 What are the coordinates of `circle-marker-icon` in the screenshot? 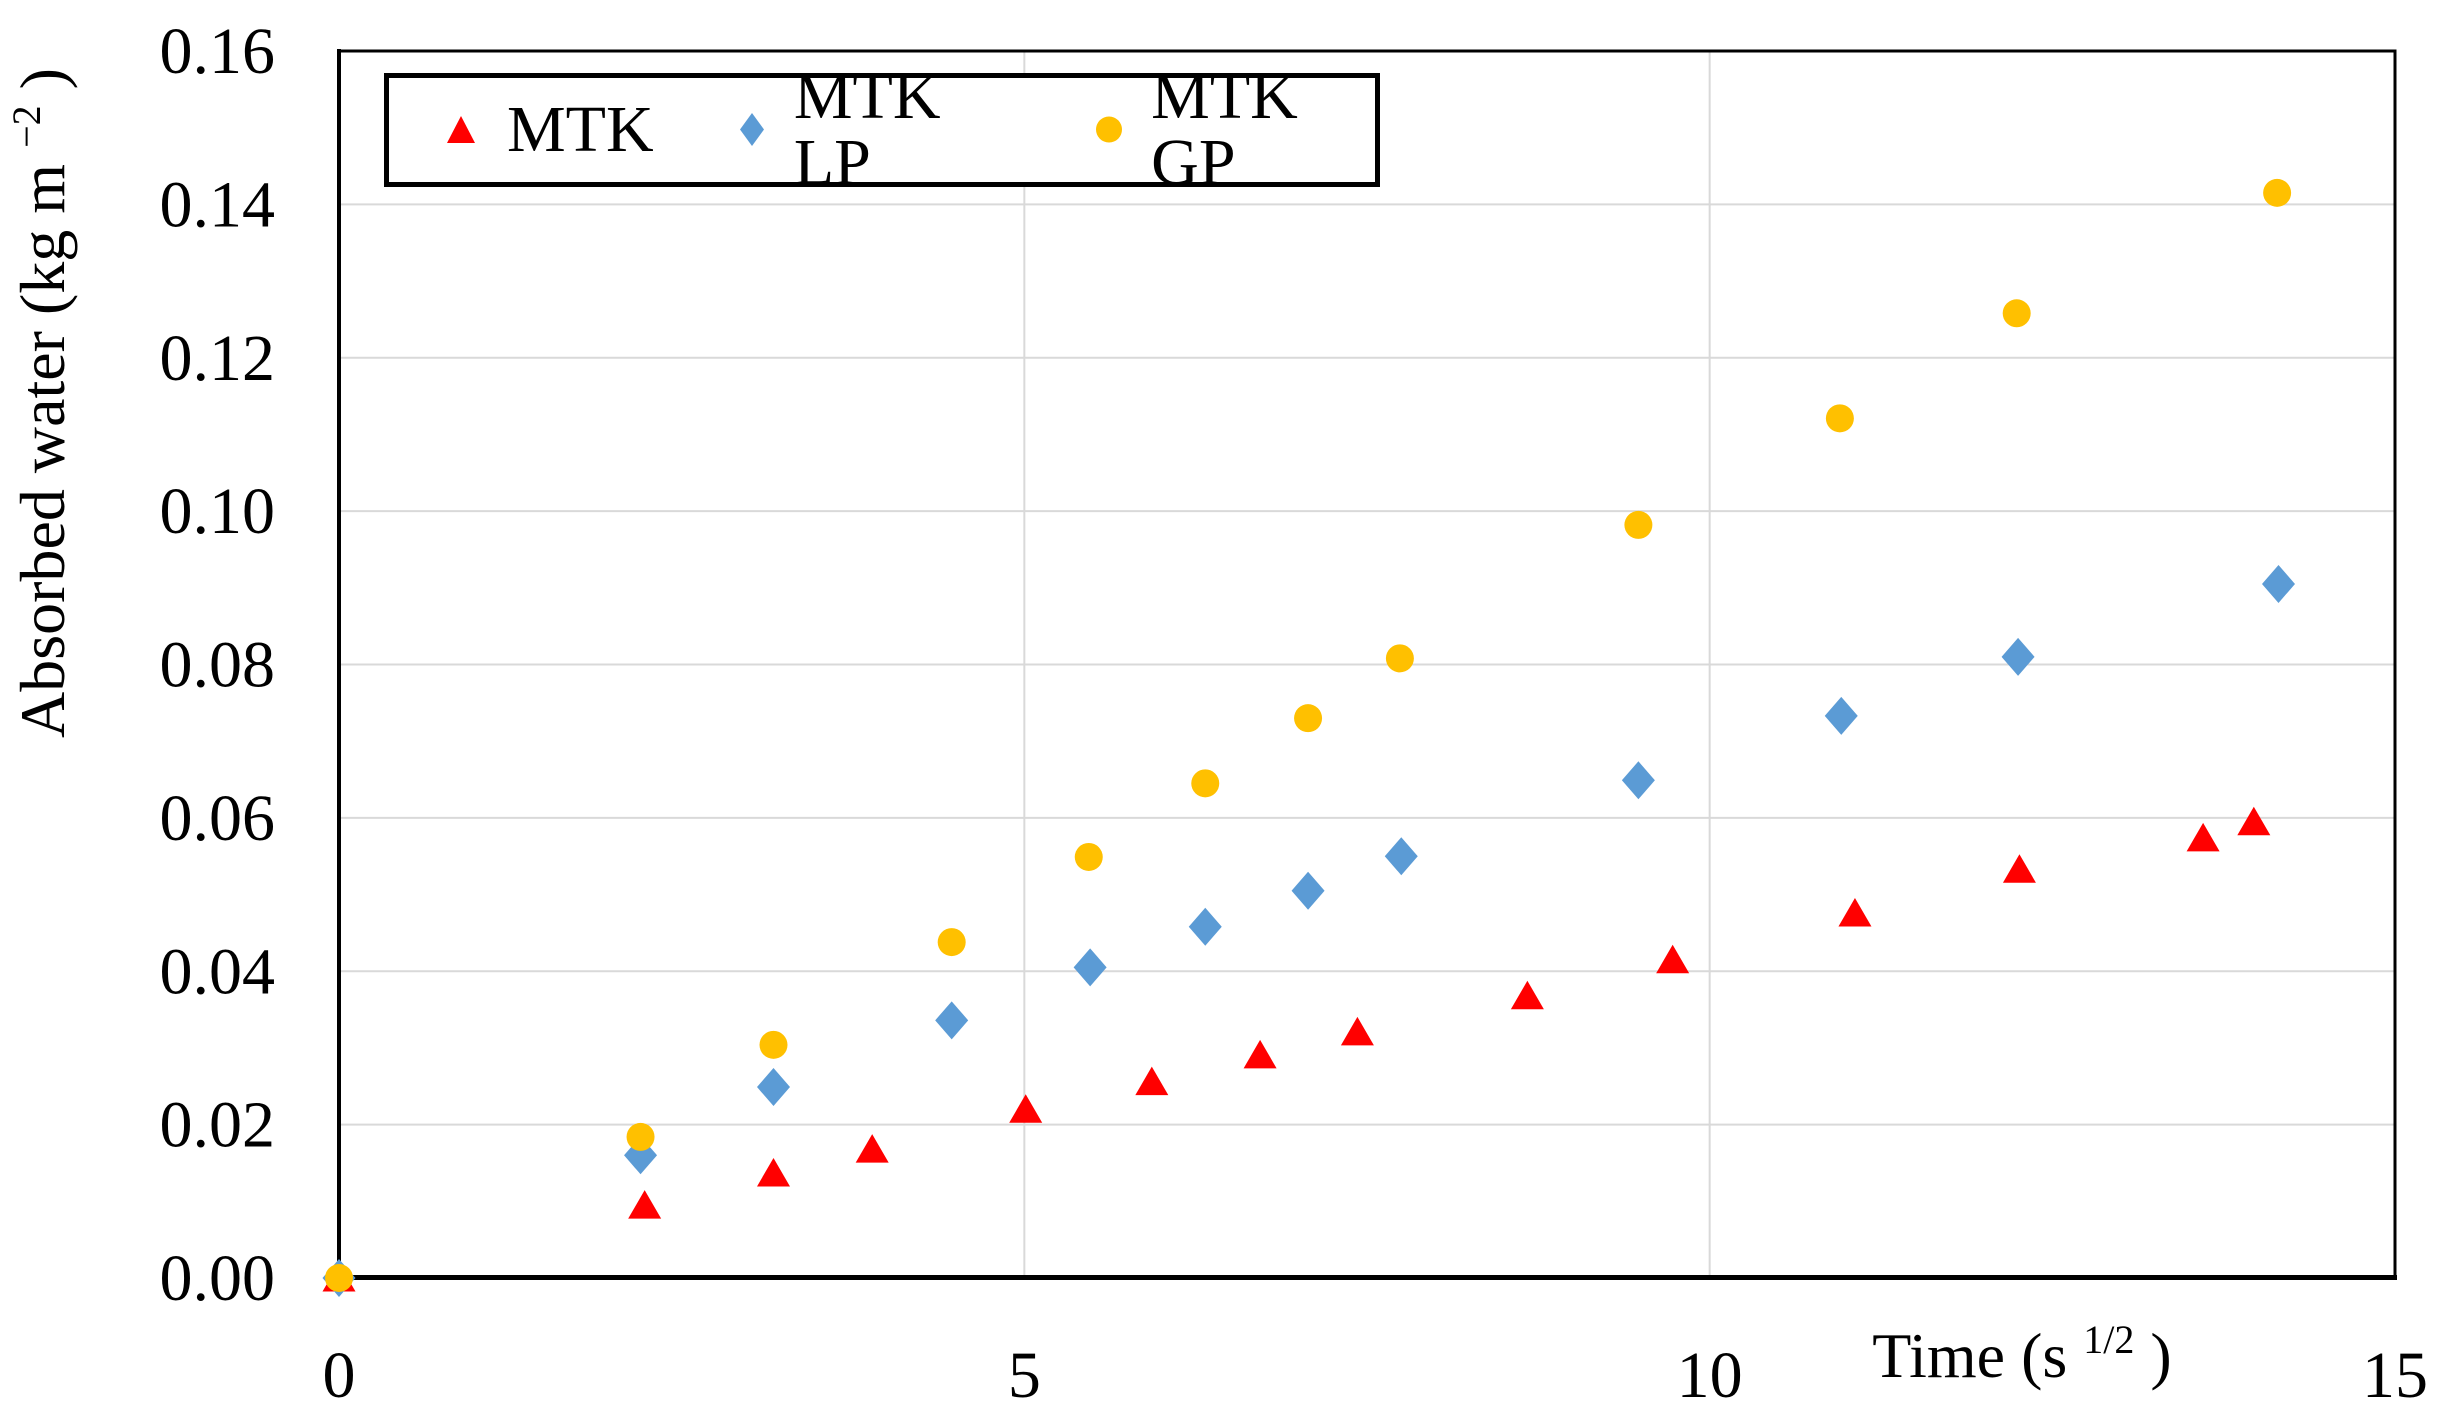 It's located at (1108, 129).